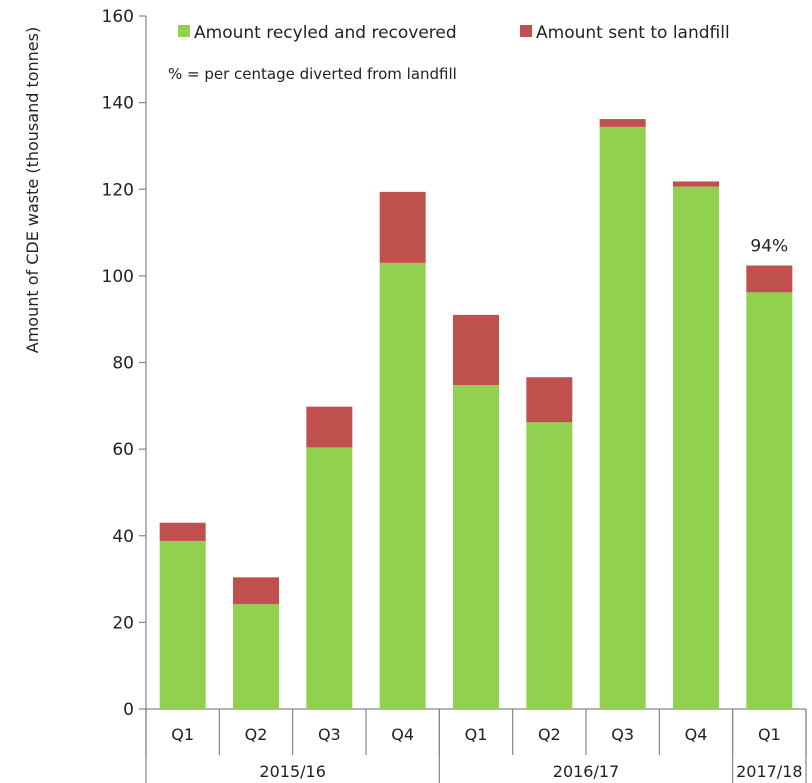 The image size is (812, 783). I want to click on y-tick-label: 140, so click(118, 104).